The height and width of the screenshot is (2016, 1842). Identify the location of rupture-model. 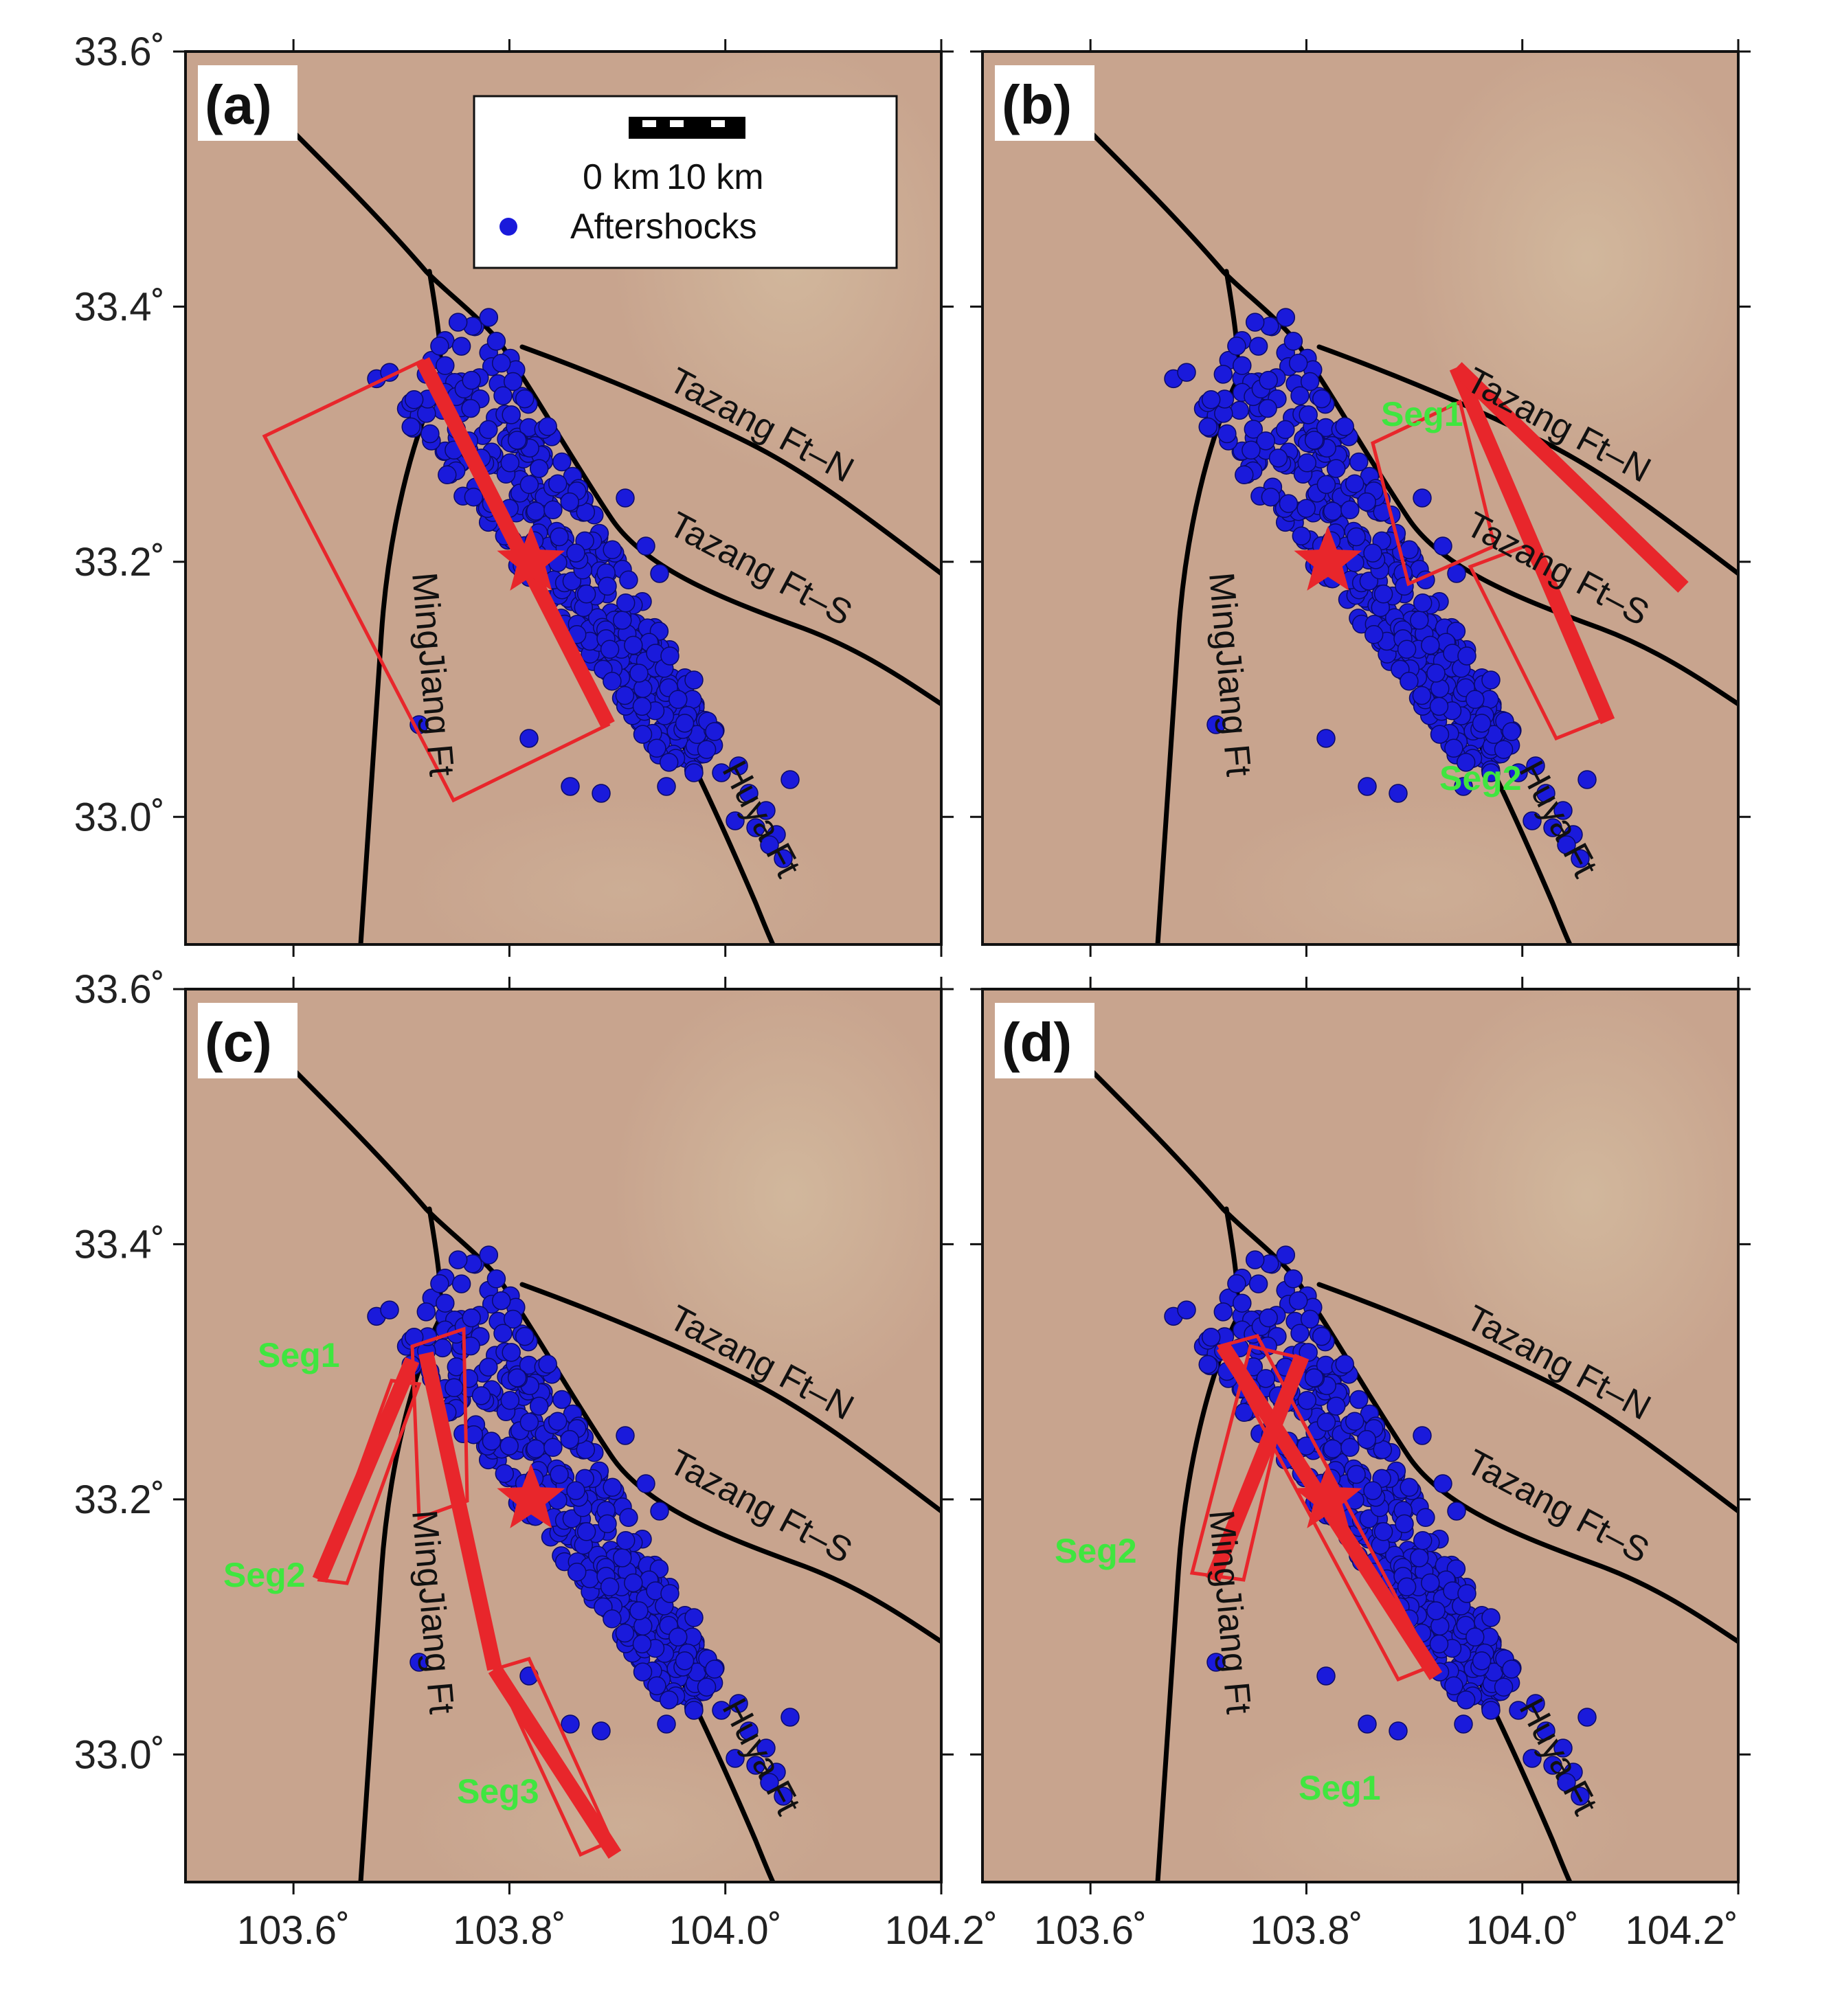
(467, 1593).